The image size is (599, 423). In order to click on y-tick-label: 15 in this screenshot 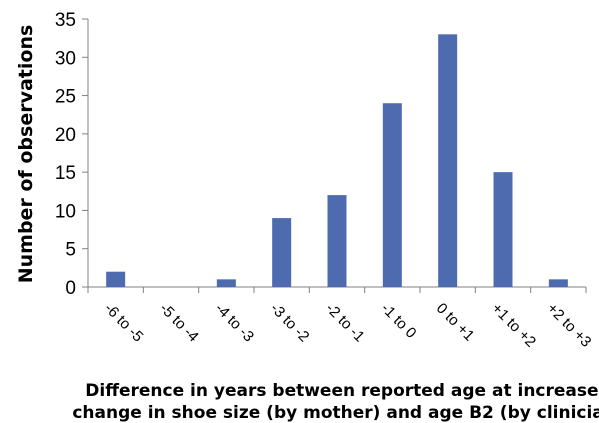, I will do `click(65, 173)`.